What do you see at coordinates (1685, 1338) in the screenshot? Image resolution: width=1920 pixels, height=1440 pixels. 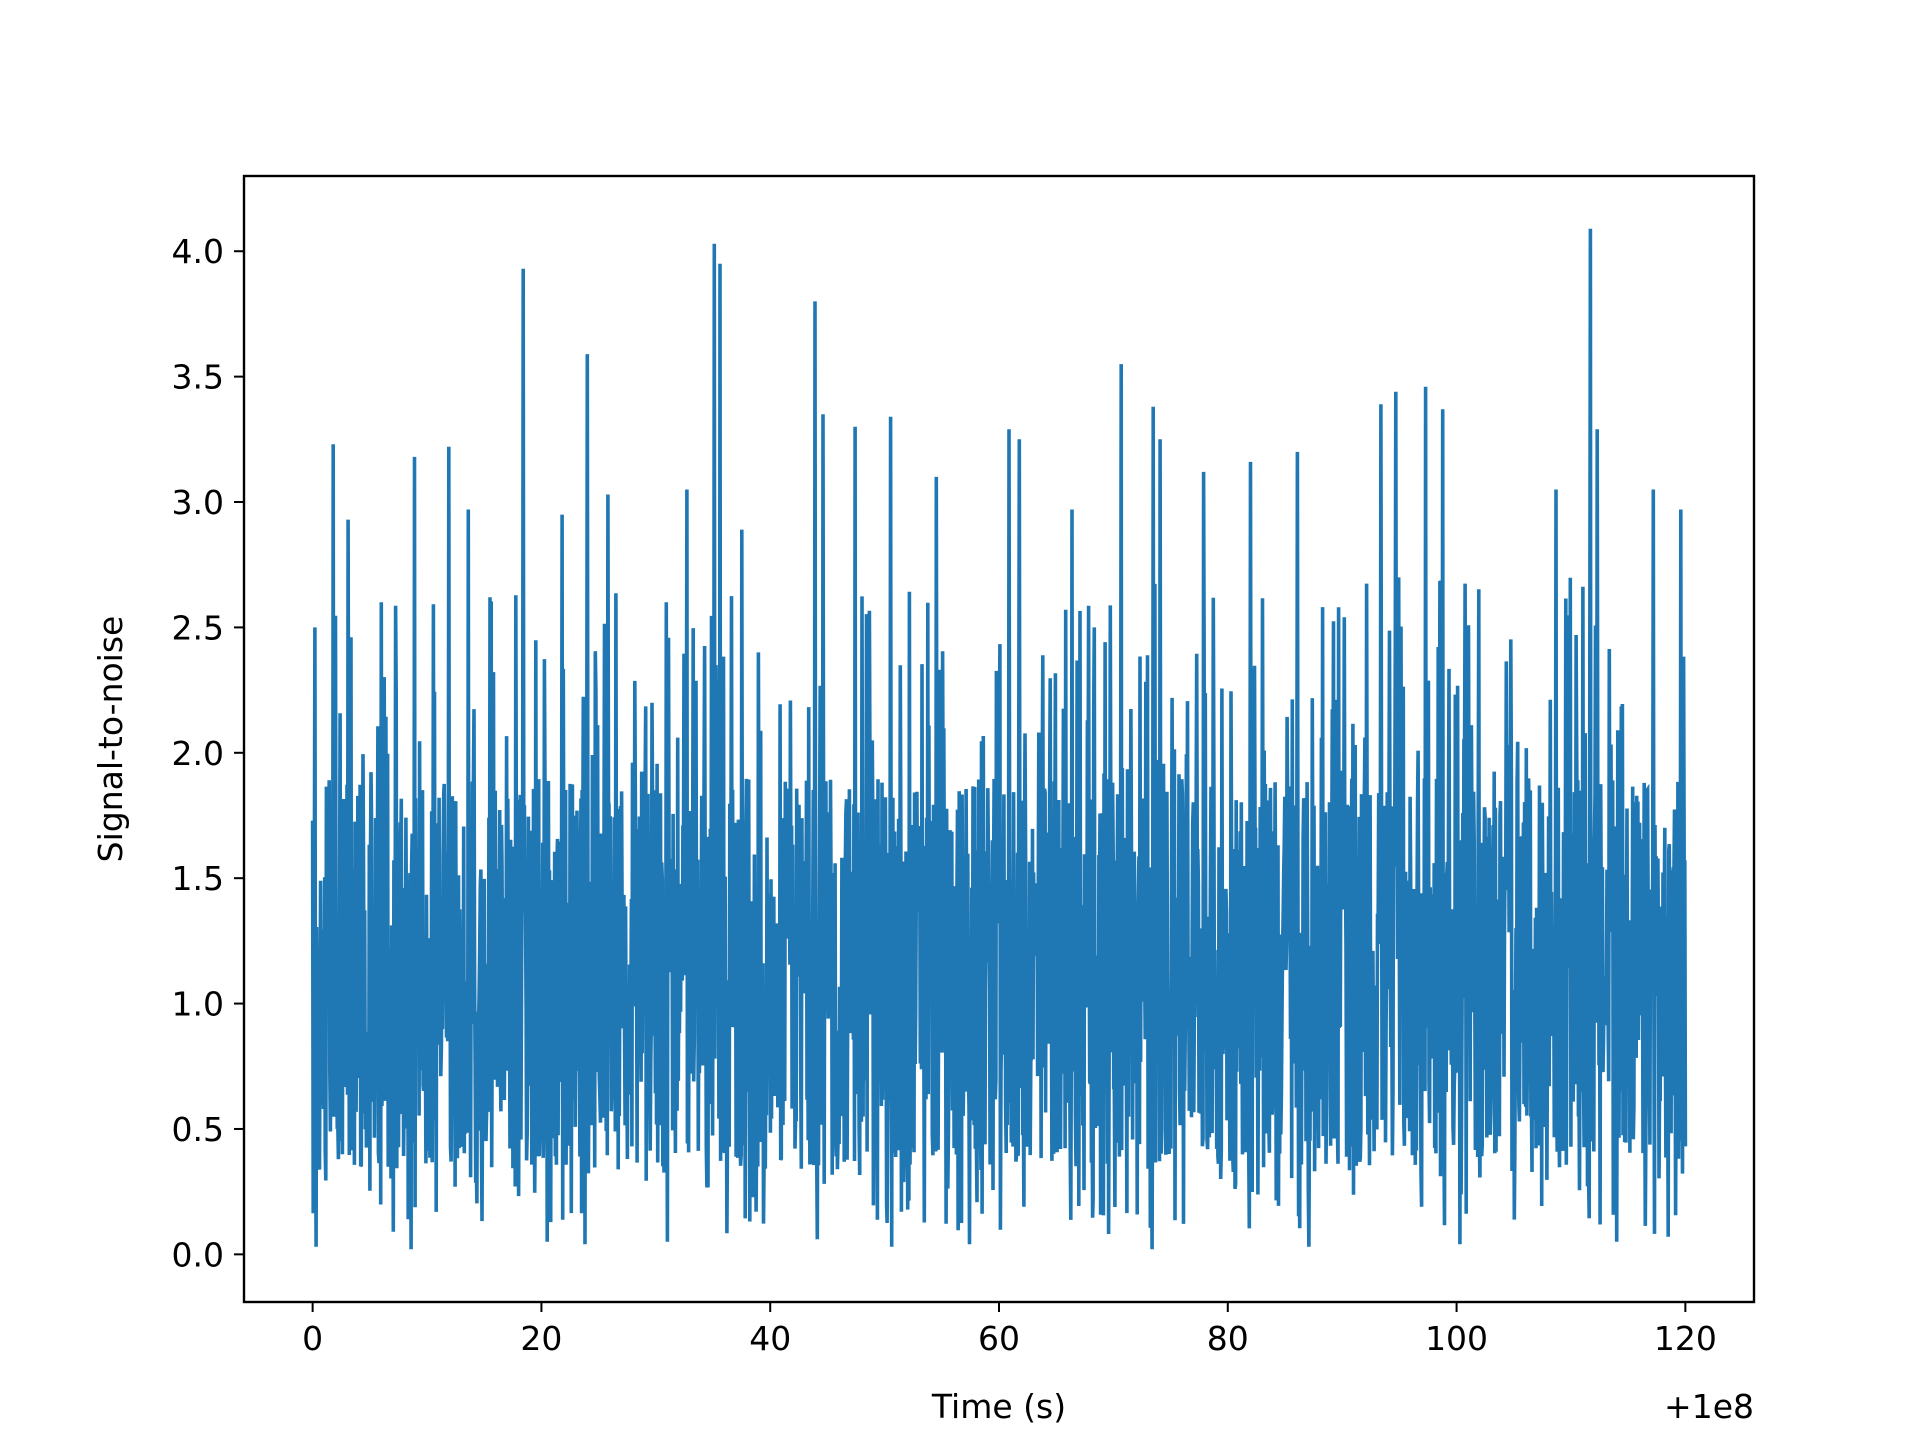 I see `x-tick-label: 120` at bounding box center [1685, 1338].